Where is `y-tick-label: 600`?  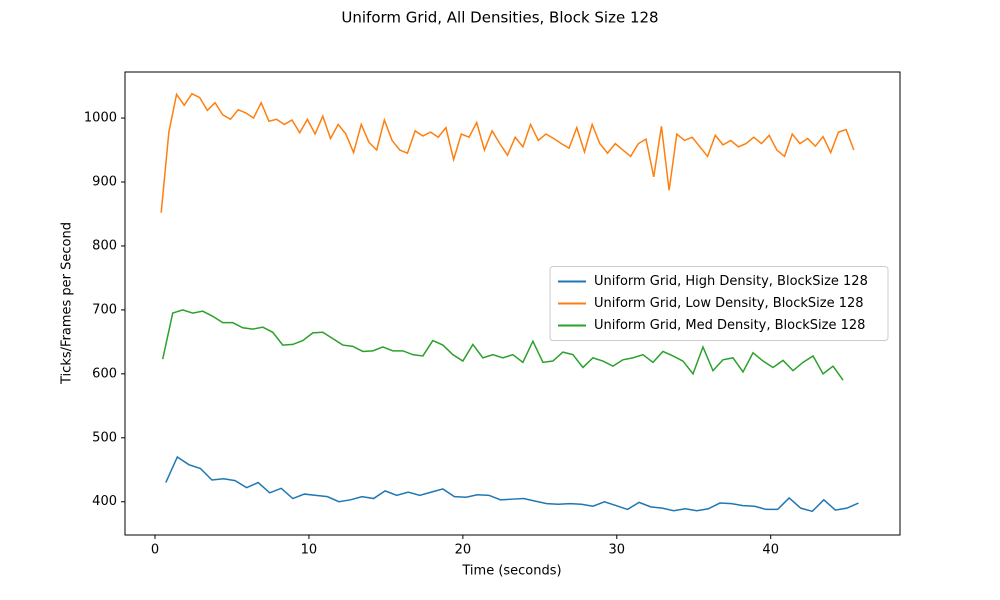
y-tick-label: 600 is located at coordinates (104, 373).